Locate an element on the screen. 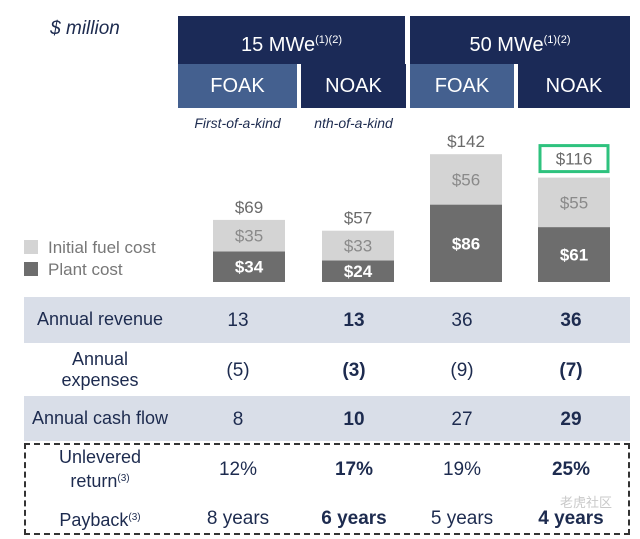 The width and height of the screenshot is (640, 539). row-label-payback-text: Payback is located at coordinates (94, 520).